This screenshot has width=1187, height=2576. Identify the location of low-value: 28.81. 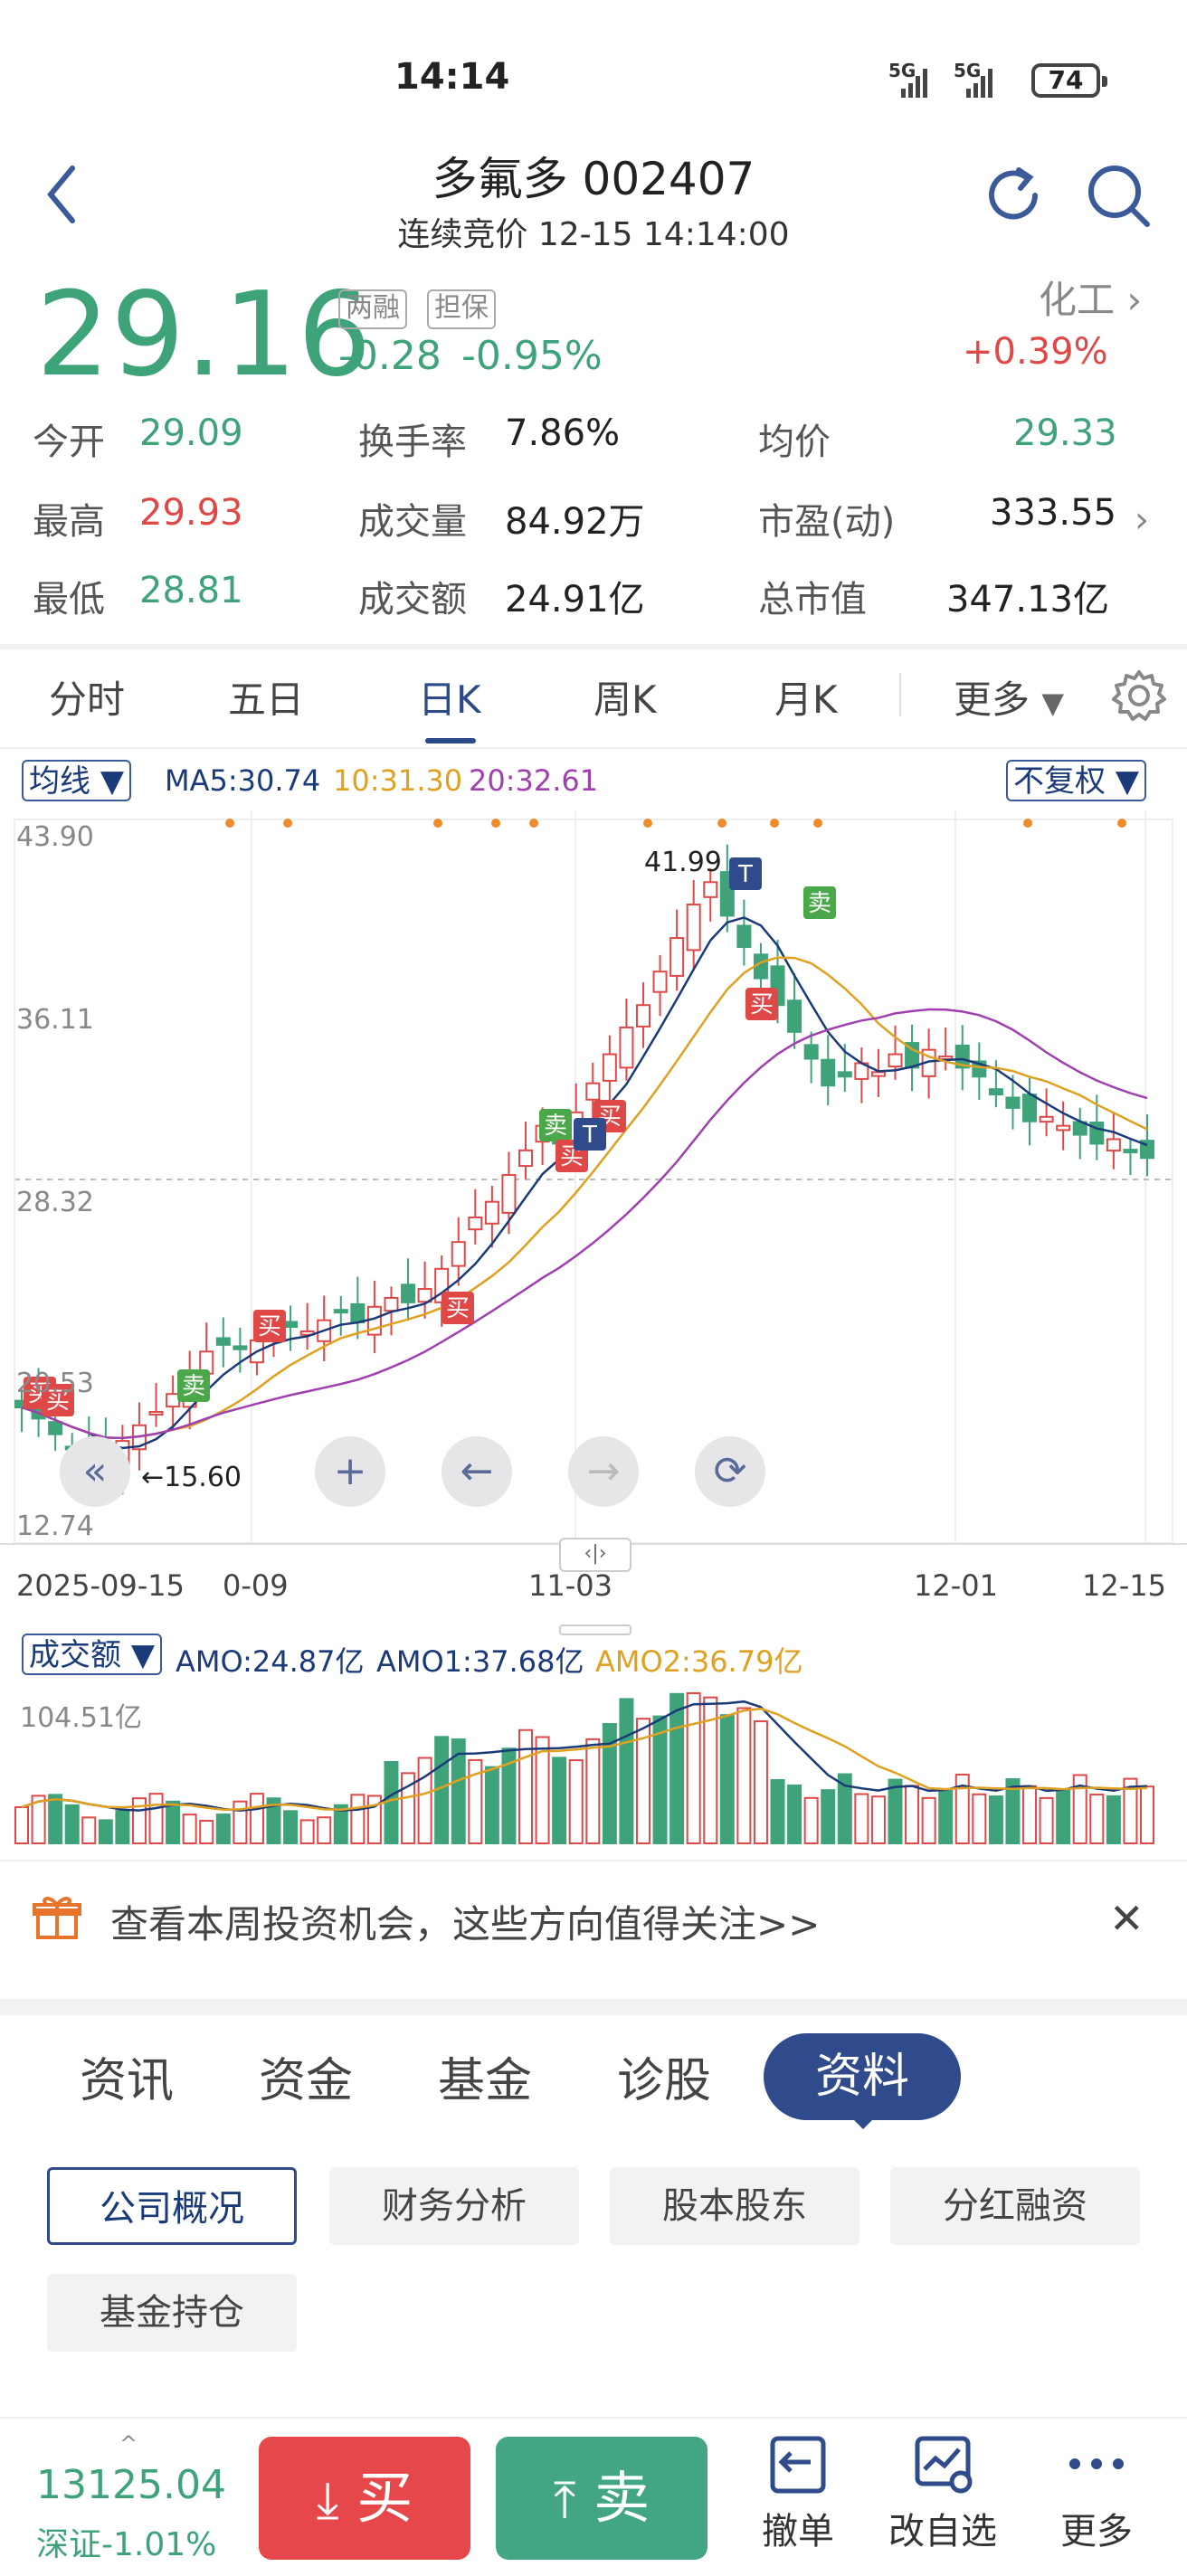
(191, 591).